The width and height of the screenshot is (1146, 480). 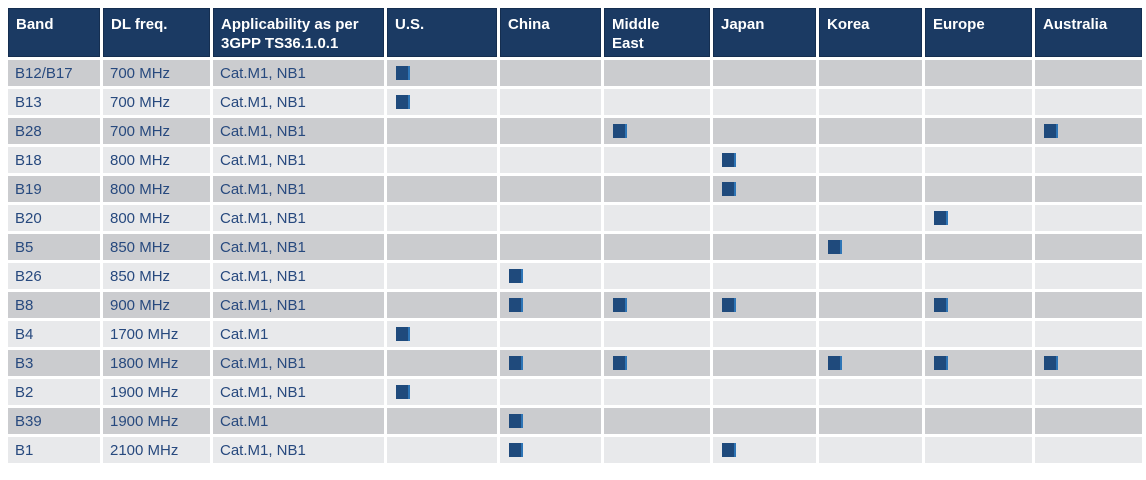 I want to click on table-row: B20 800 MHz Cat.M1, NB1, so click(x=575, y=218).